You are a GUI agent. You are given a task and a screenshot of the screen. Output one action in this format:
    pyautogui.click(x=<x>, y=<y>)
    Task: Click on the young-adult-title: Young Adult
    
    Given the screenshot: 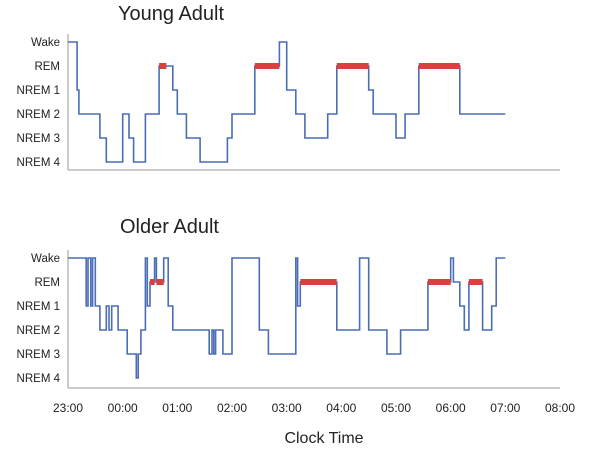 What is the action you would take?
    pyautogui.click(x=171, y=14)
    